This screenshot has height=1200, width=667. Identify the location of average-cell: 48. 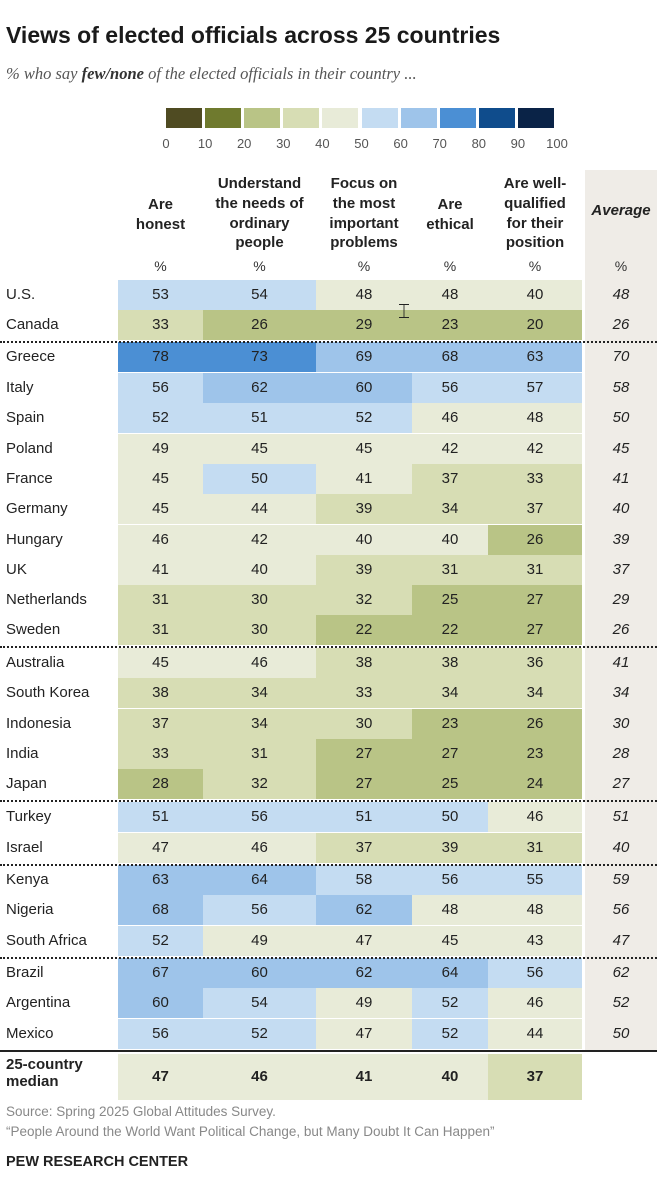
(621, 294).